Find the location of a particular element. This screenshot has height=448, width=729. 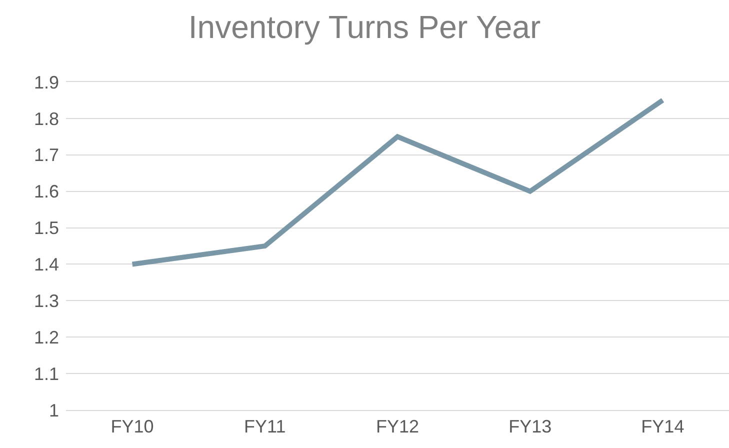

x-tick-label: FY11 is located at coordinates (265, 426).